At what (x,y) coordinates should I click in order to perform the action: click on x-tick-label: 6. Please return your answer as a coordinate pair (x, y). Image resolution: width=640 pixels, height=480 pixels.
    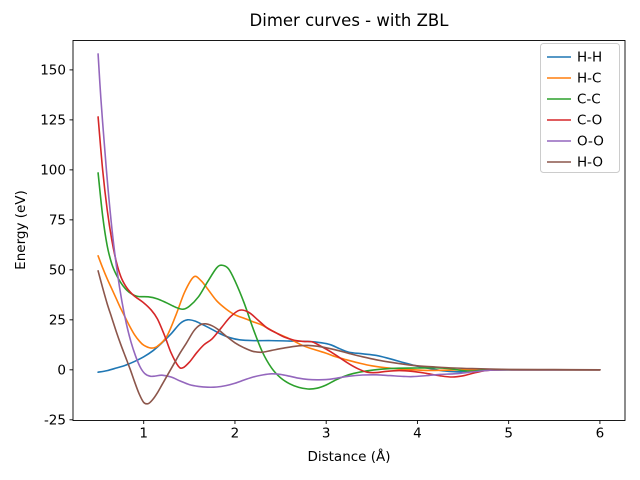
    Looking at the image, I should click on (600, 434).